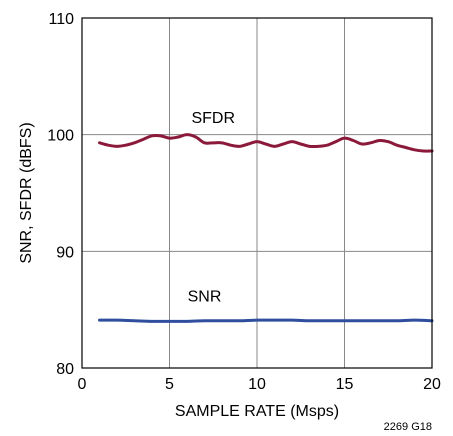 This screenshot has height=436, width=453. I want to click on series-line-snr, so click(266, 320).